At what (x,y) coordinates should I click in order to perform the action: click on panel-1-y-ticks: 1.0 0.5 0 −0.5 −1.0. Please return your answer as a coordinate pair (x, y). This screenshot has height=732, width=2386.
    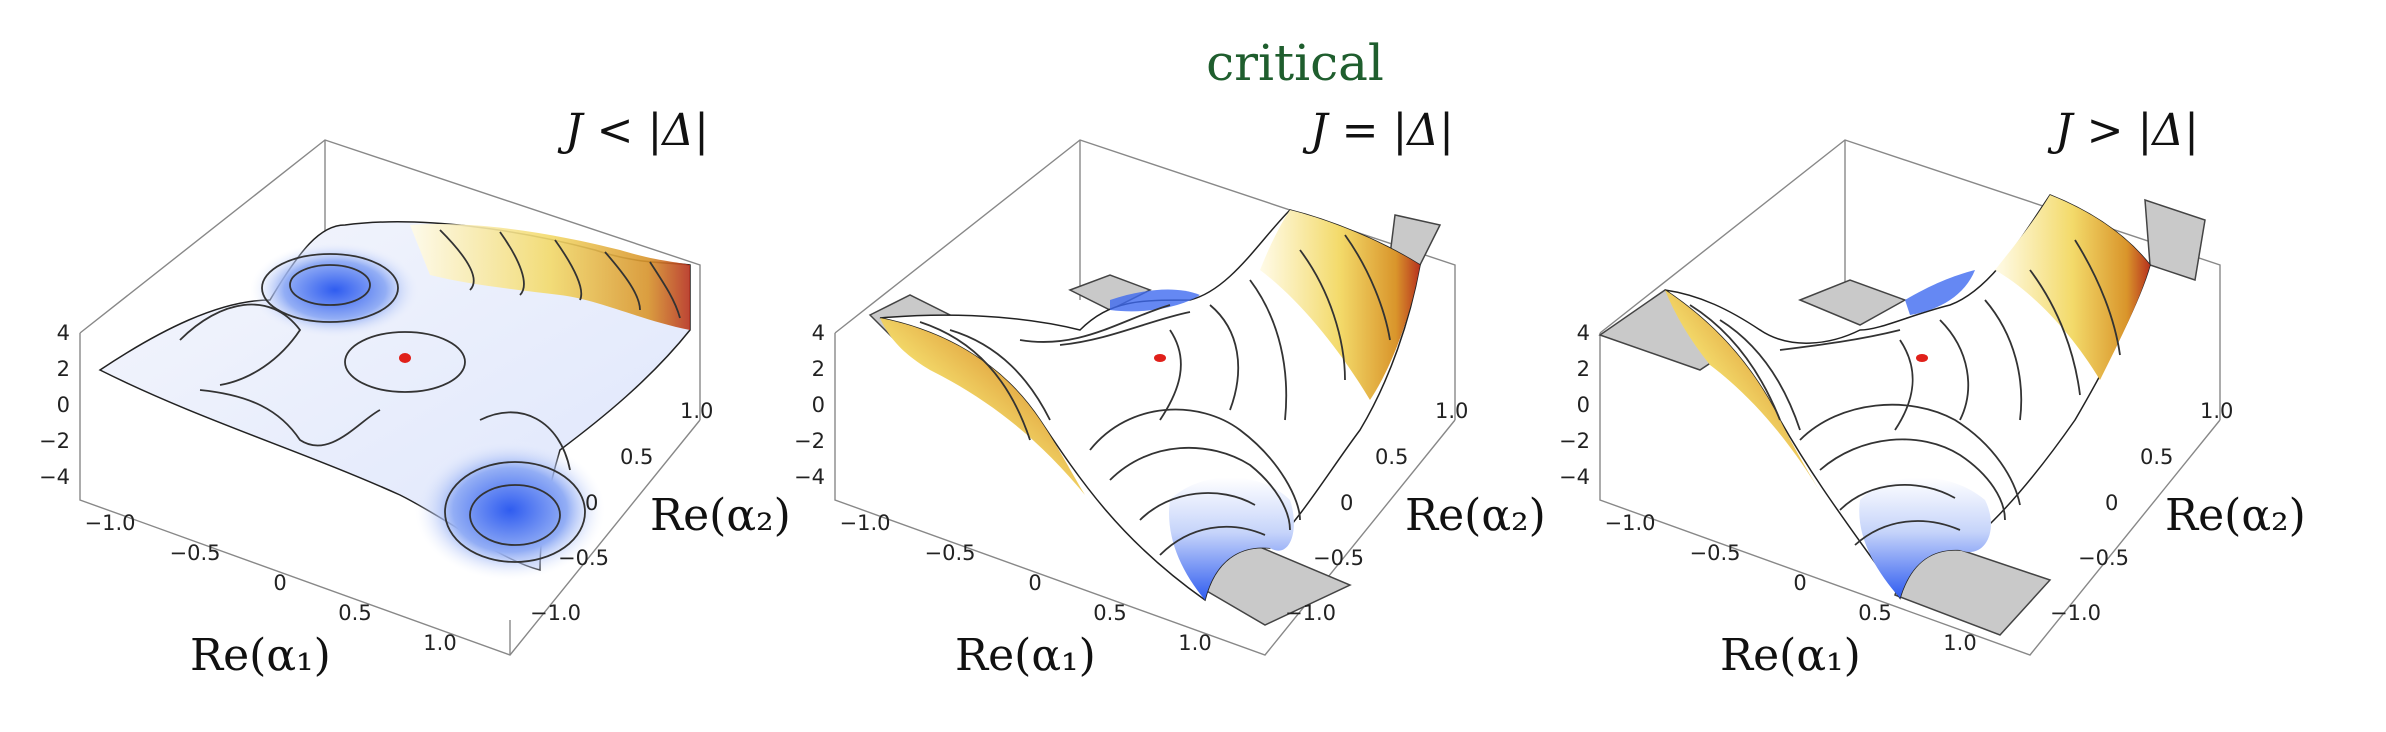
    Looking at the image, I should click on (621, 512).